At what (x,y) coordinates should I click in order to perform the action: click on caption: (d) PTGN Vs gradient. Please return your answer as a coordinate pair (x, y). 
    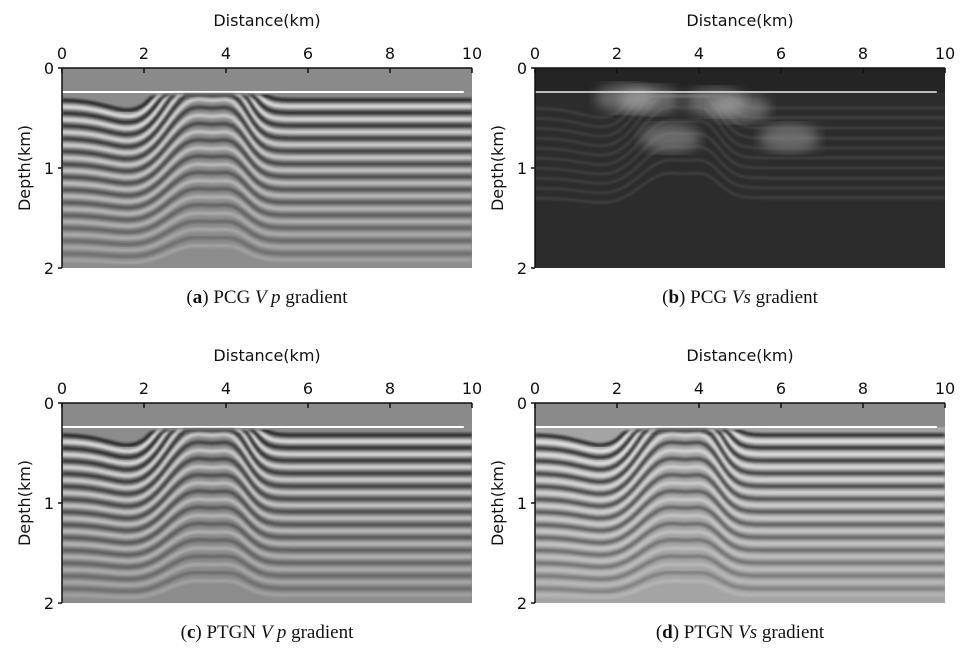
    Looking at the image, I should click on (740, 632).